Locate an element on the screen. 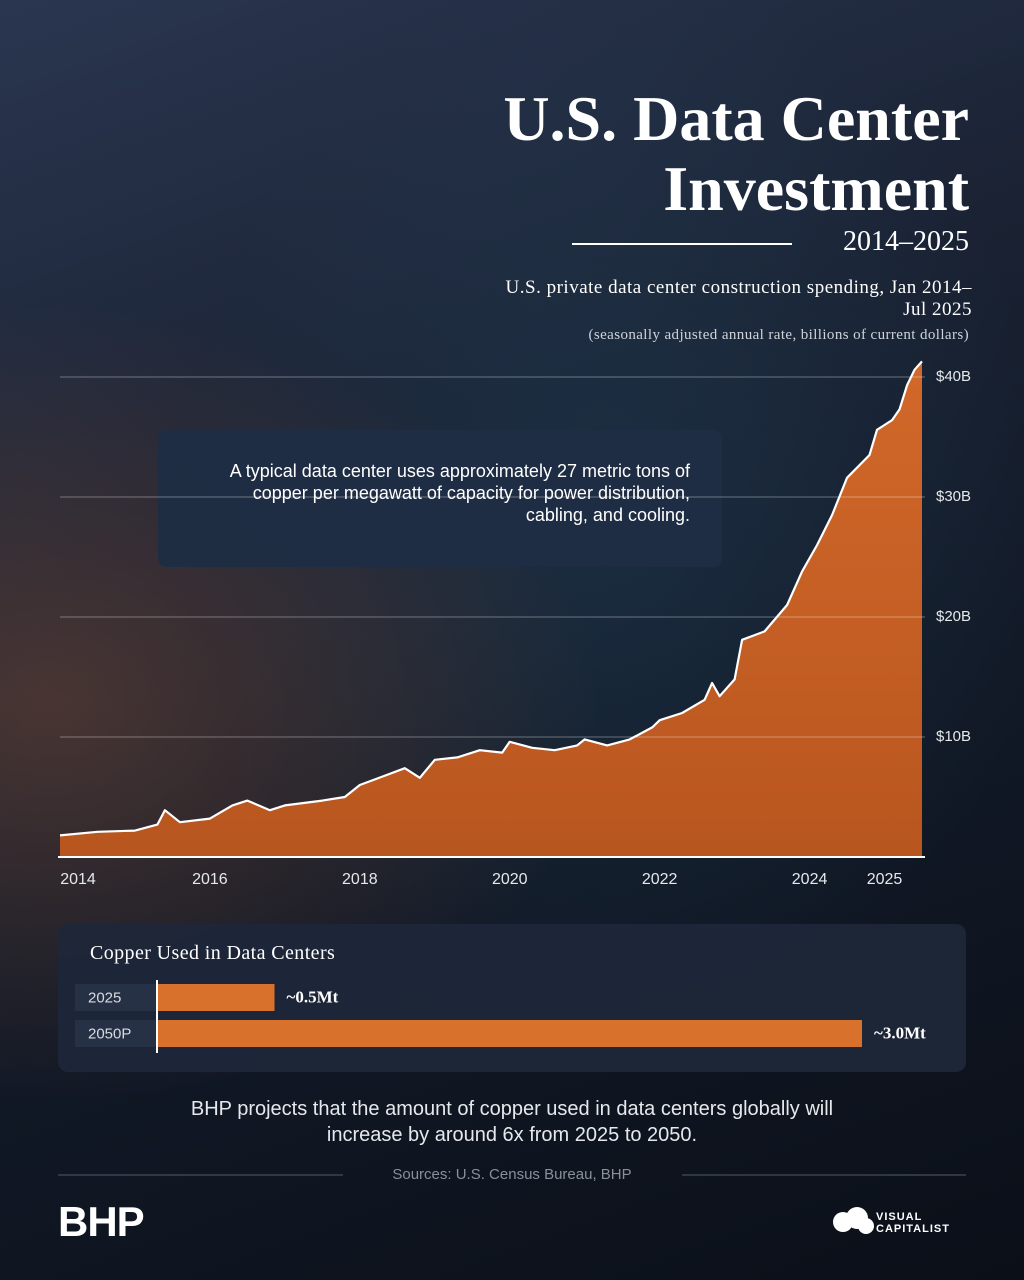 The image size is (1024, 1280). bar-chart-title: Copper Used in Data Centers is located at coordinates (213, 953).